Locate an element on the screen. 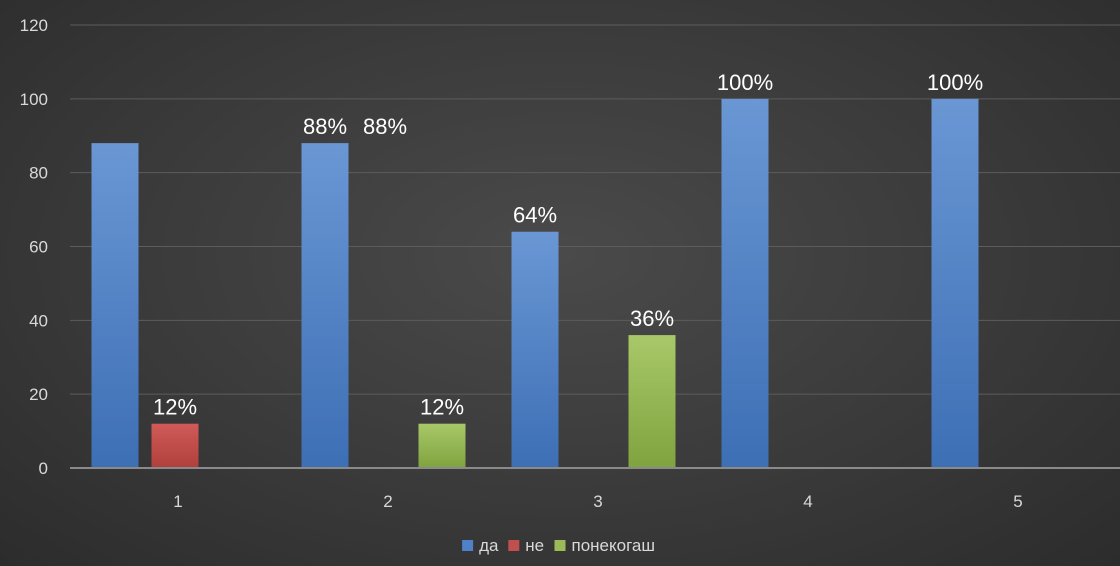 The height and width of the screenshot is (566, 1120). legend-label: понекогаш is located at coordinates (614, 545).